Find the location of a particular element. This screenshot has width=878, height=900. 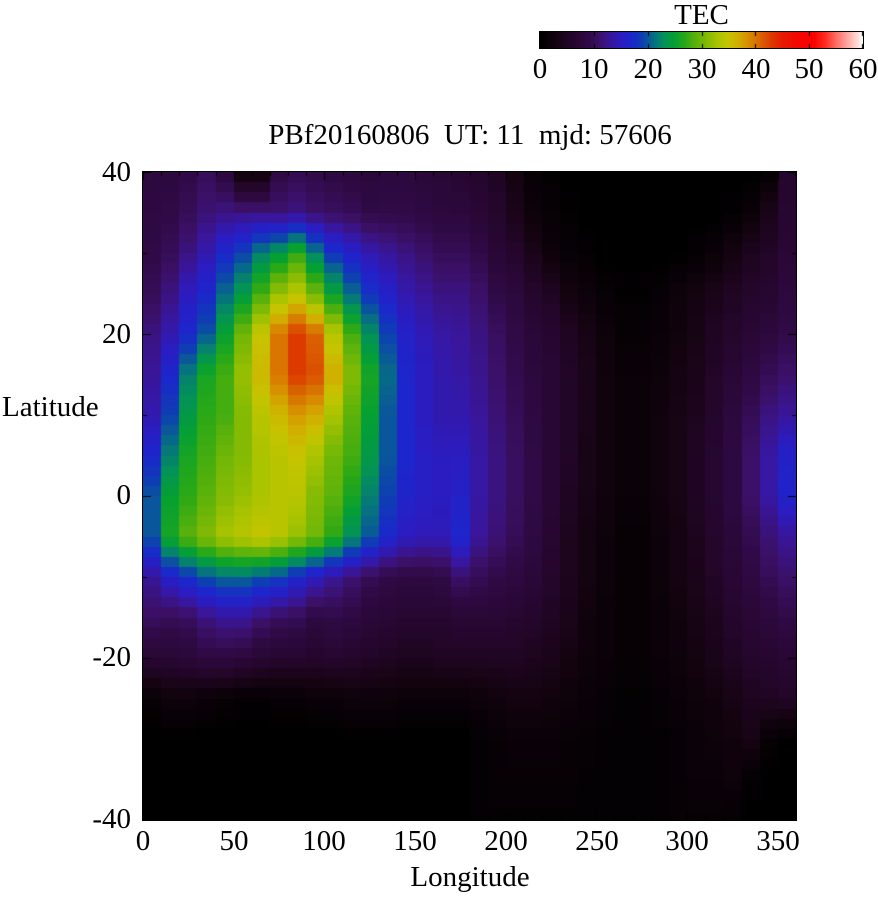

x-tick-300: 300 is located at coordinates (687, 841).